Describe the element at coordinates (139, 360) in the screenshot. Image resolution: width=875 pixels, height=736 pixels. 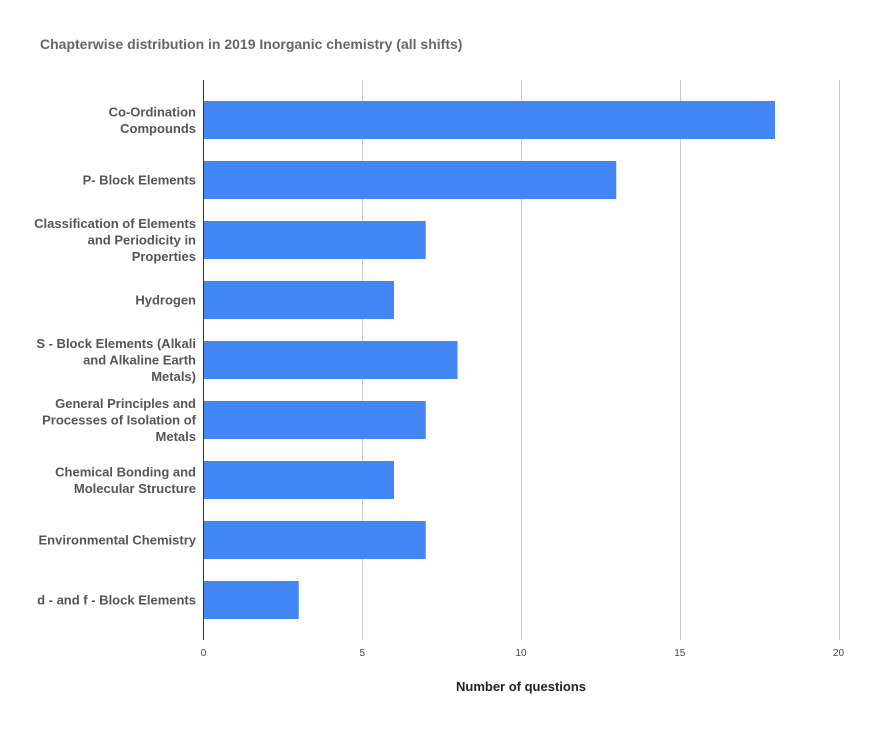
I see `category-label: and Alkaline Earth` at that location.